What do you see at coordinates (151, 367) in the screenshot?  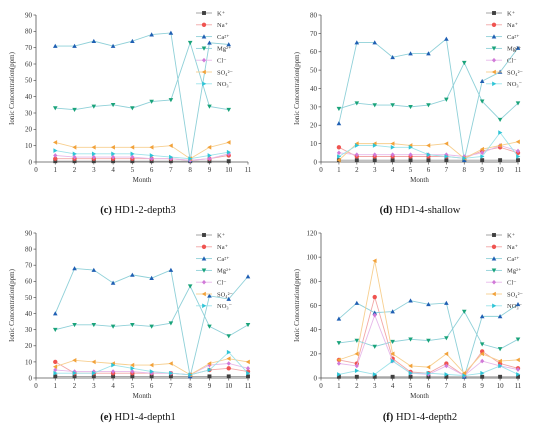 I see `series-so4-minus` at bounding box center [151, 367].